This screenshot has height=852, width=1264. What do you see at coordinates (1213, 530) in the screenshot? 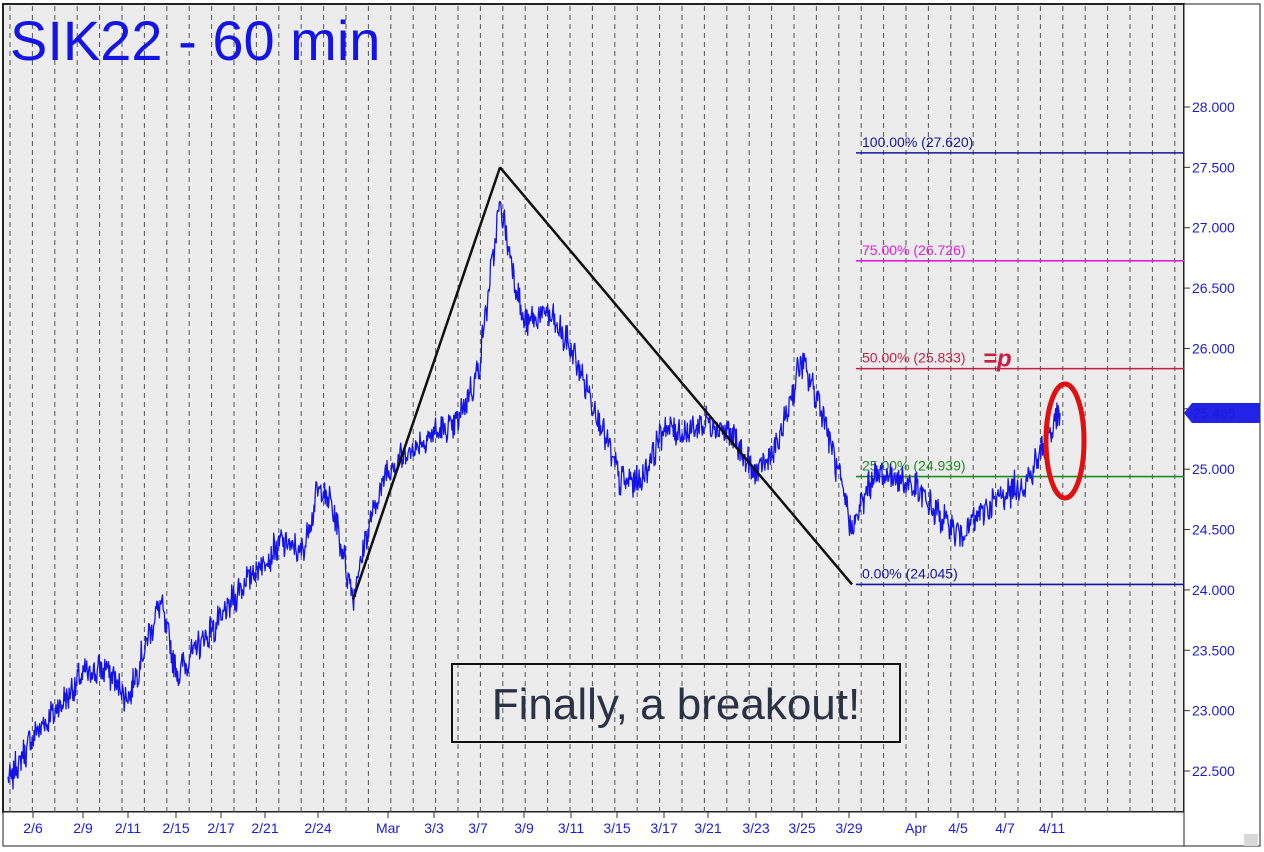
I see `y-tick-label: 24.500` at bounding box center [1213, 530].